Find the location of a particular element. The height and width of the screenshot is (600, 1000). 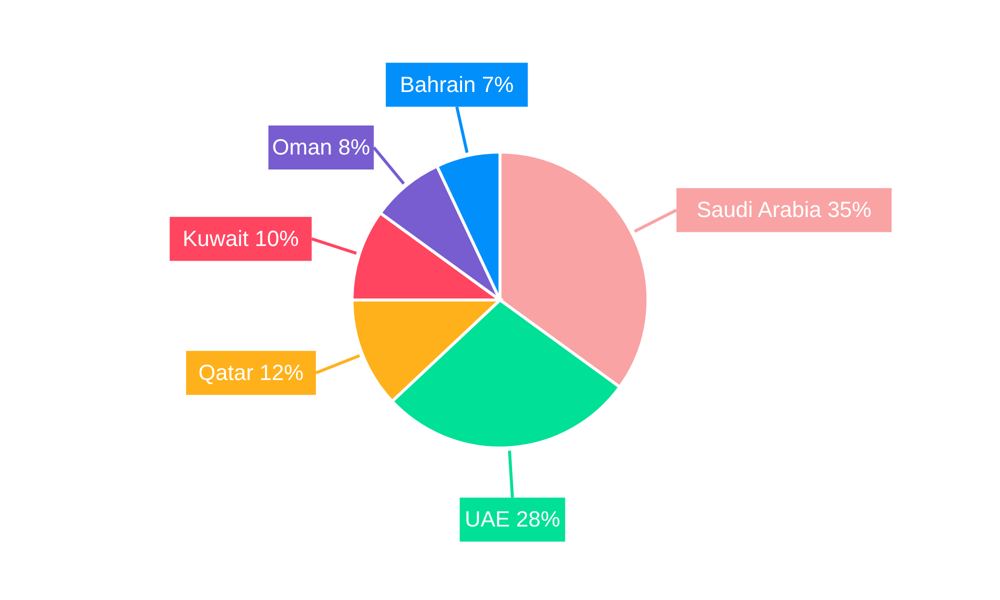

slice-label: Oman 8% is located at coordinates (321, 147).